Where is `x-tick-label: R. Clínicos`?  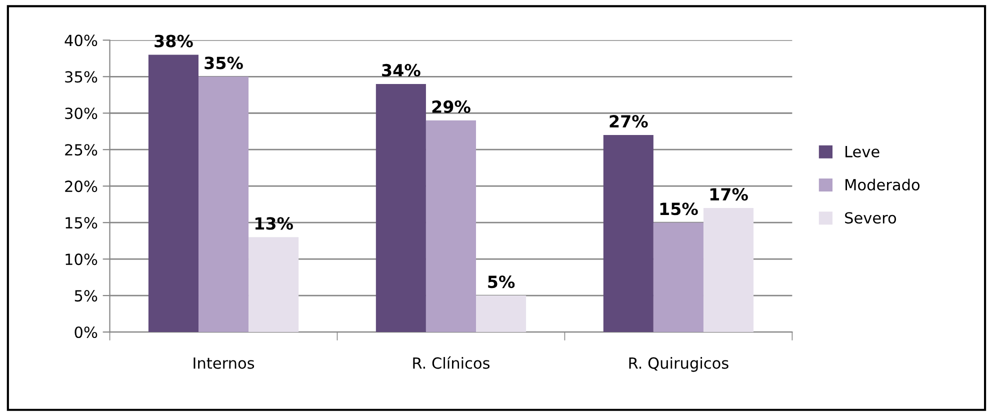 x-tick-label: R. Clínicos is located at coordinates (451, 362).